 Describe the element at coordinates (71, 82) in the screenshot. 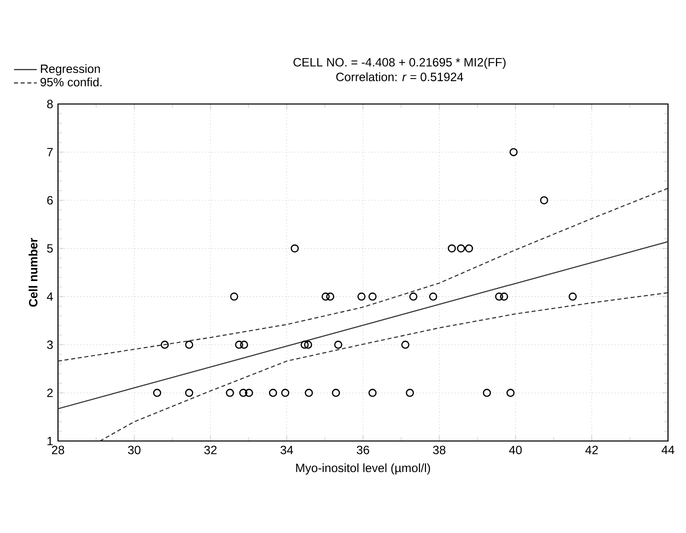

I see `legend-label: 95% confid.` at that location.